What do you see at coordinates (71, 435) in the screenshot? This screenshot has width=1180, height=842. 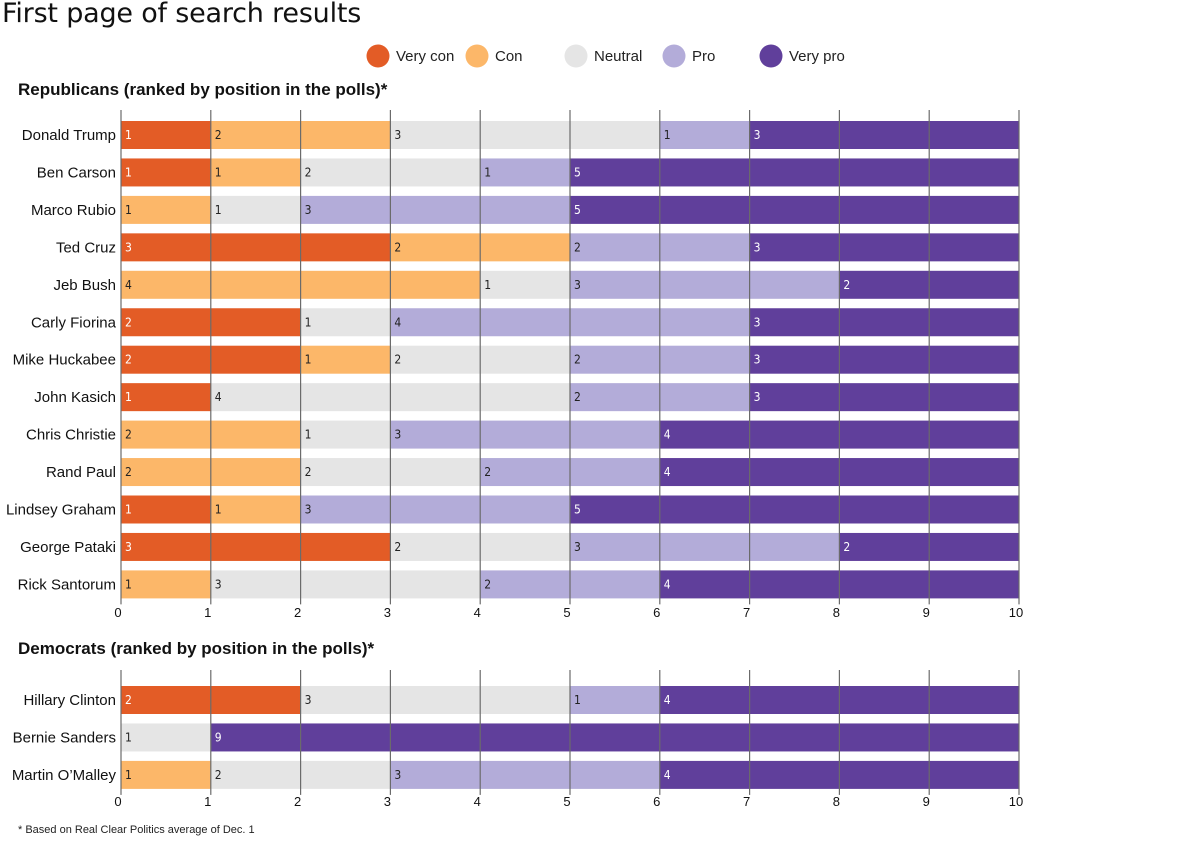 I see `row-label: Chris Christie` at bounding box center [71, 435].